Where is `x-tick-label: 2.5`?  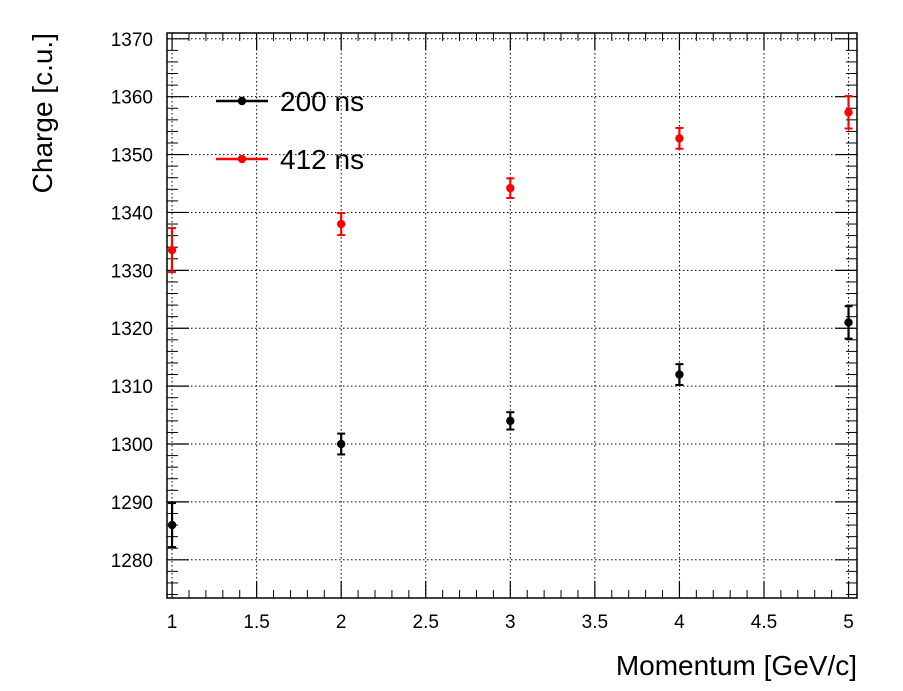 x-tick-label: 2.5 is located at coordinates (426, 622).